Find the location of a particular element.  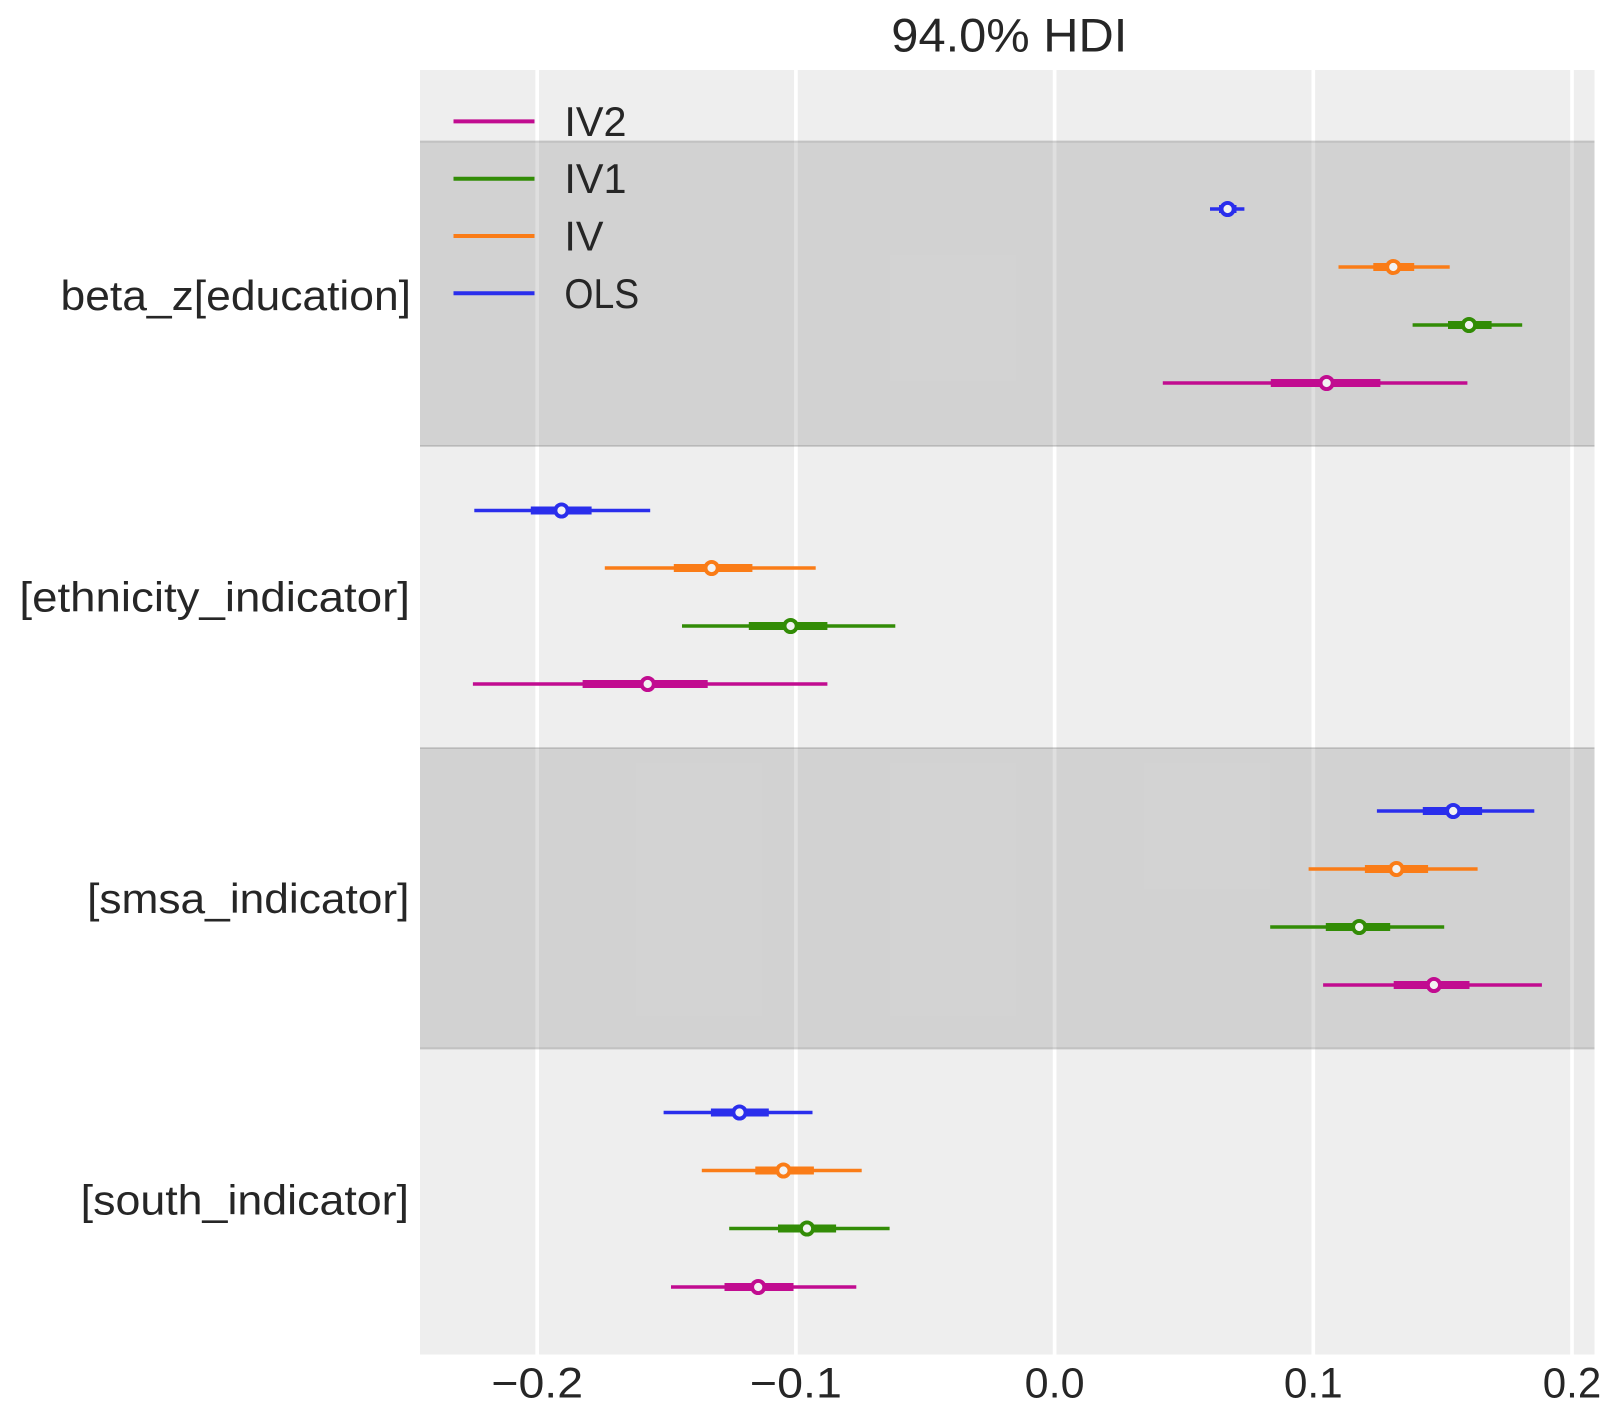

svg-text: 0.0 is located at coordinates (1055, 1384).